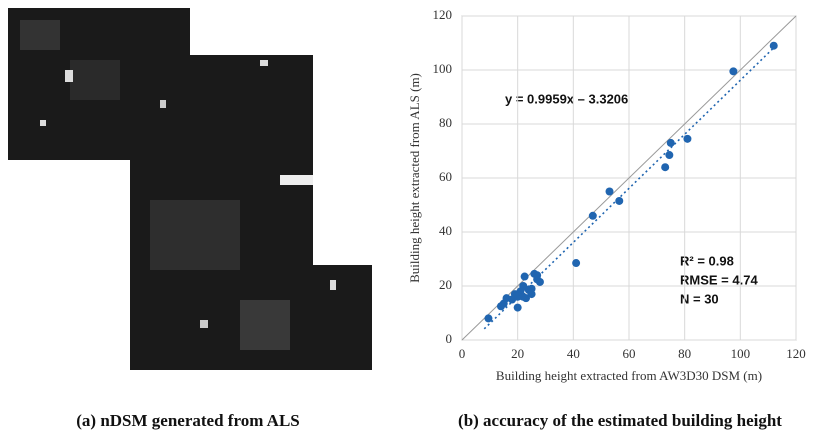  I want to click on x-tick-label: 40, so click(573, 353).